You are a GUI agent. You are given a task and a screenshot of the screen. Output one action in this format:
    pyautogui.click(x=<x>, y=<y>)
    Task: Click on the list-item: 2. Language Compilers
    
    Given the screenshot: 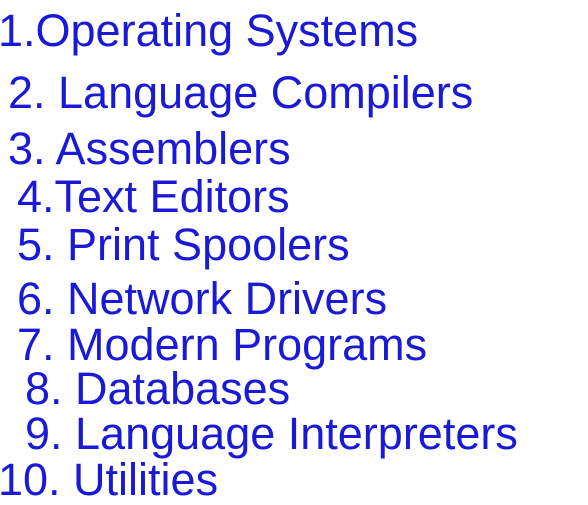 What is the action you would take?
    pyautogui.click(x=241, y=92)
    